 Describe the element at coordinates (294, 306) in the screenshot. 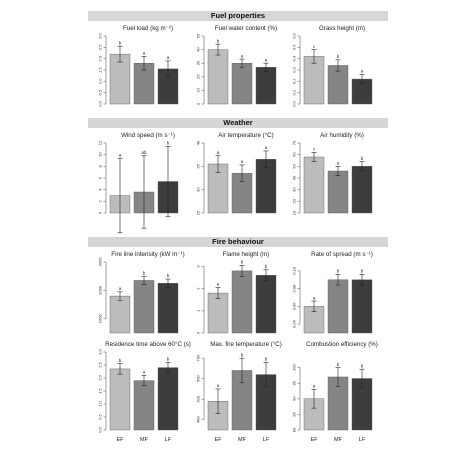

I see `y-tick-label: 0.06` at that location.